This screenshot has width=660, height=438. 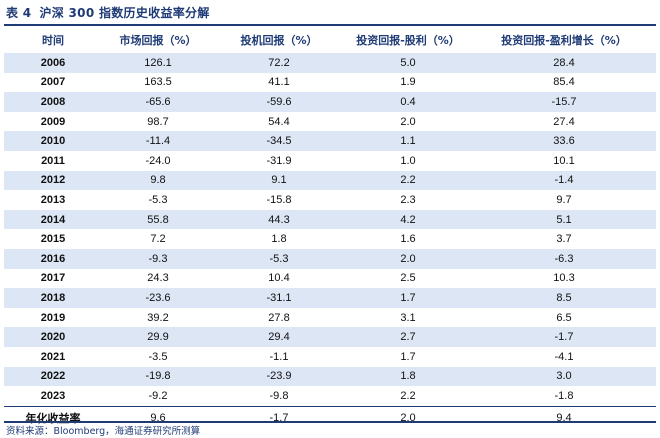 I want to click on value-cell: -1.7, so click(x=564, y=337).